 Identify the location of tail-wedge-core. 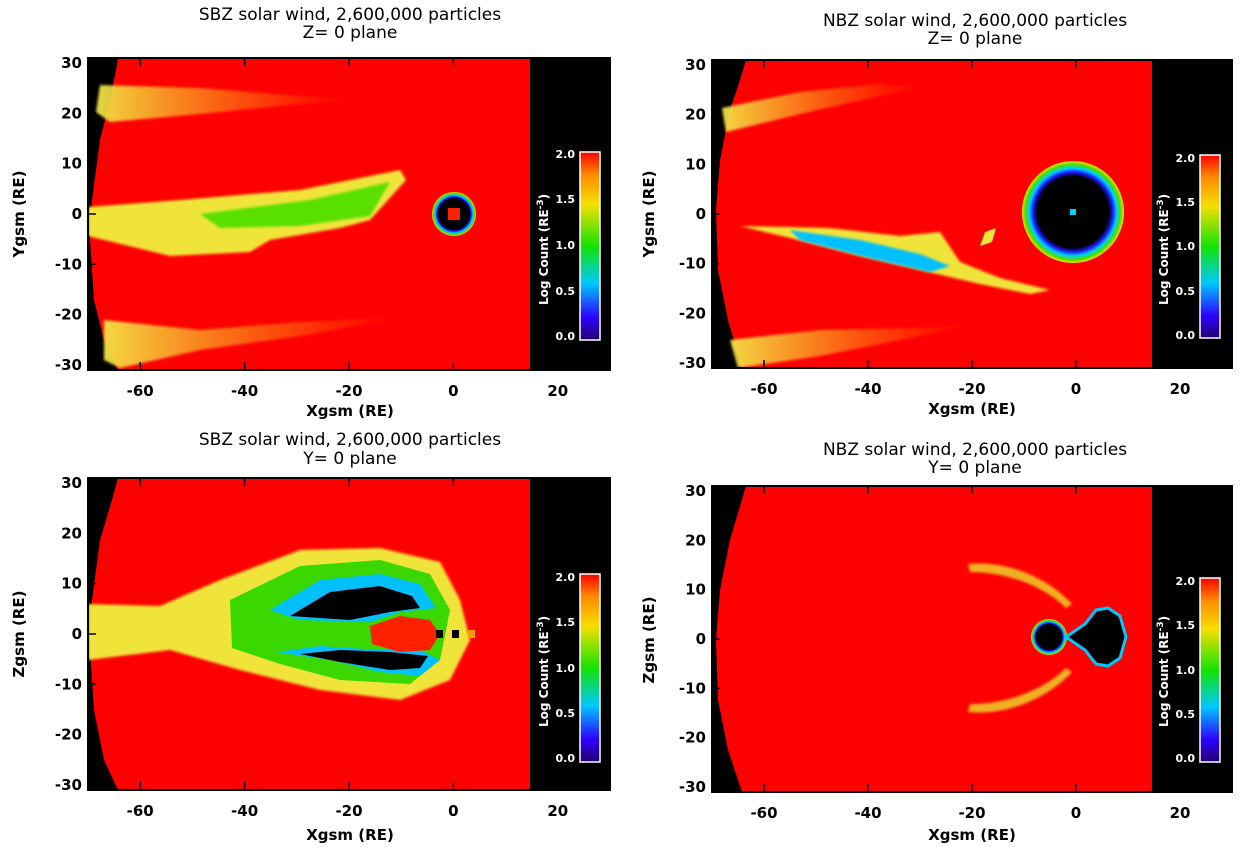
(295, 205).